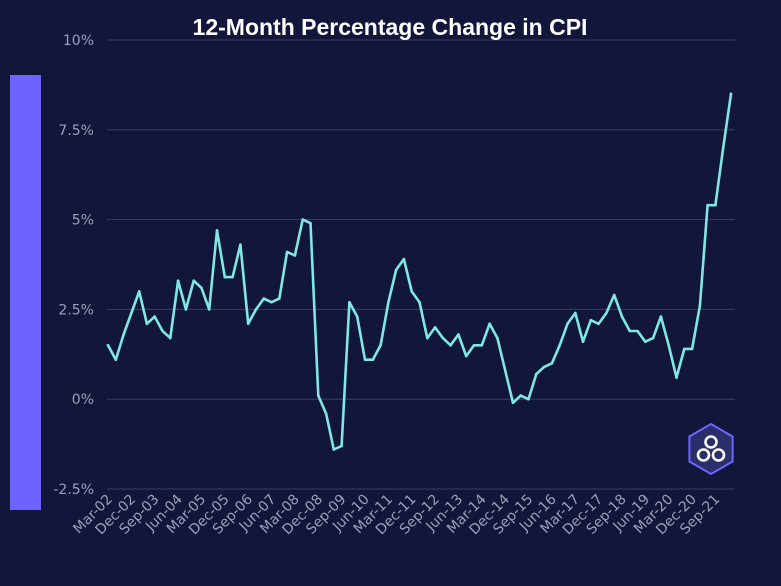  I want to click on accent-bar, so click(25, 292).